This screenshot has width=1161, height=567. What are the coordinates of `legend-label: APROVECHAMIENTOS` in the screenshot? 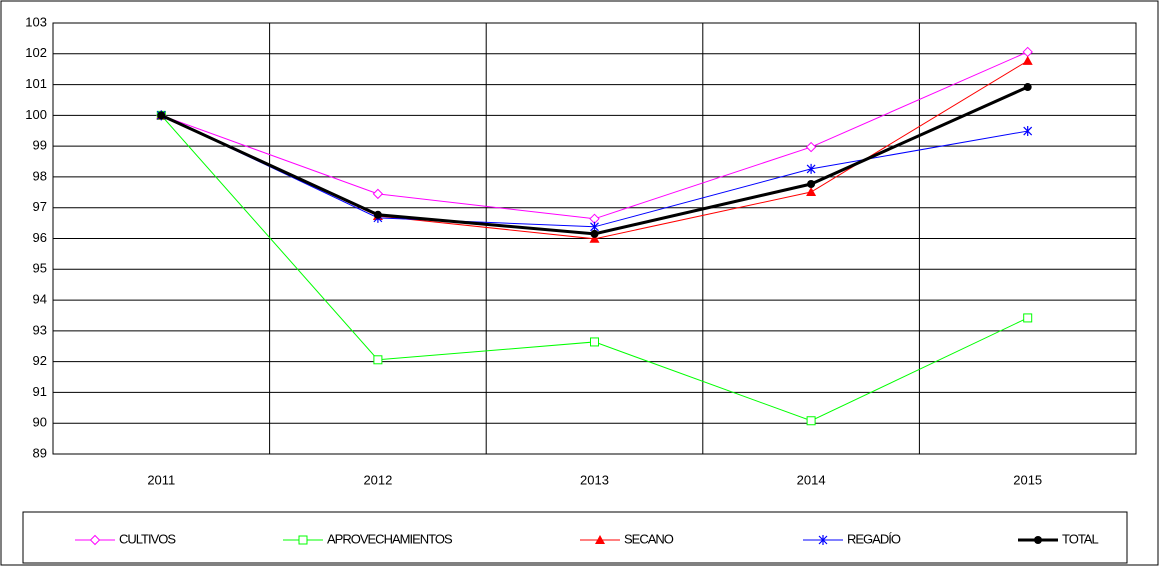 It's located at (390, 538).